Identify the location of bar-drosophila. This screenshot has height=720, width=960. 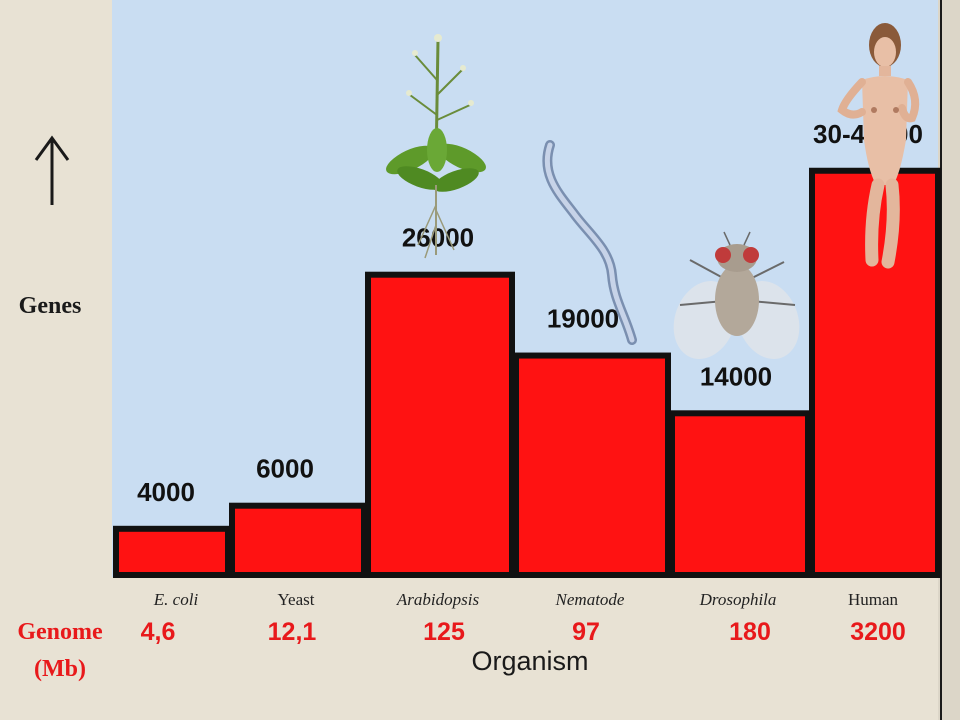
(740, 494).